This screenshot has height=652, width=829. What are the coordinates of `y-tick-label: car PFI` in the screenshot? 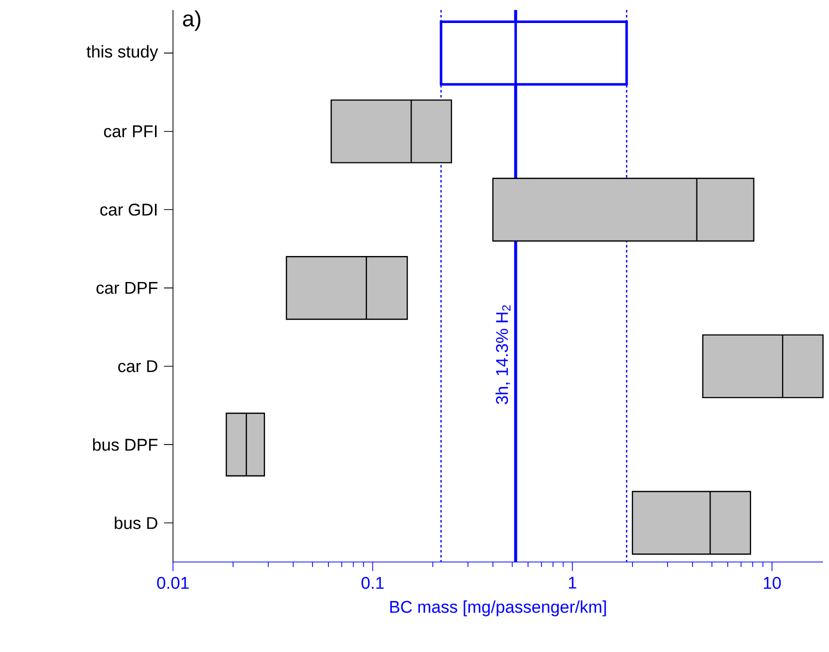 It's located at (130, 131).